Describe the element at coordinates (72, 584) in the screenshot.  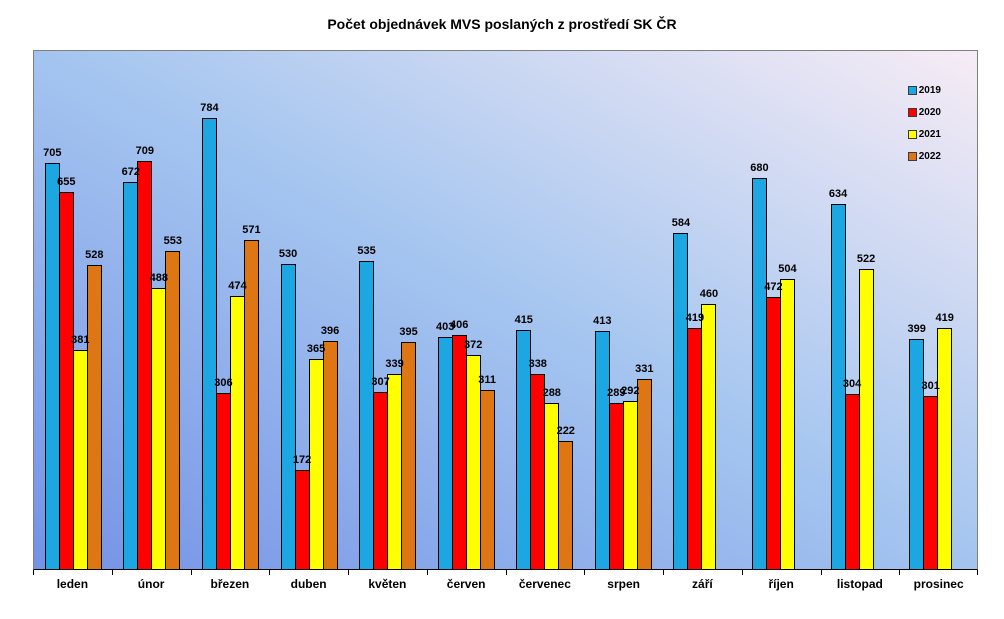
I see `month-cell-leden: leden` at that location.